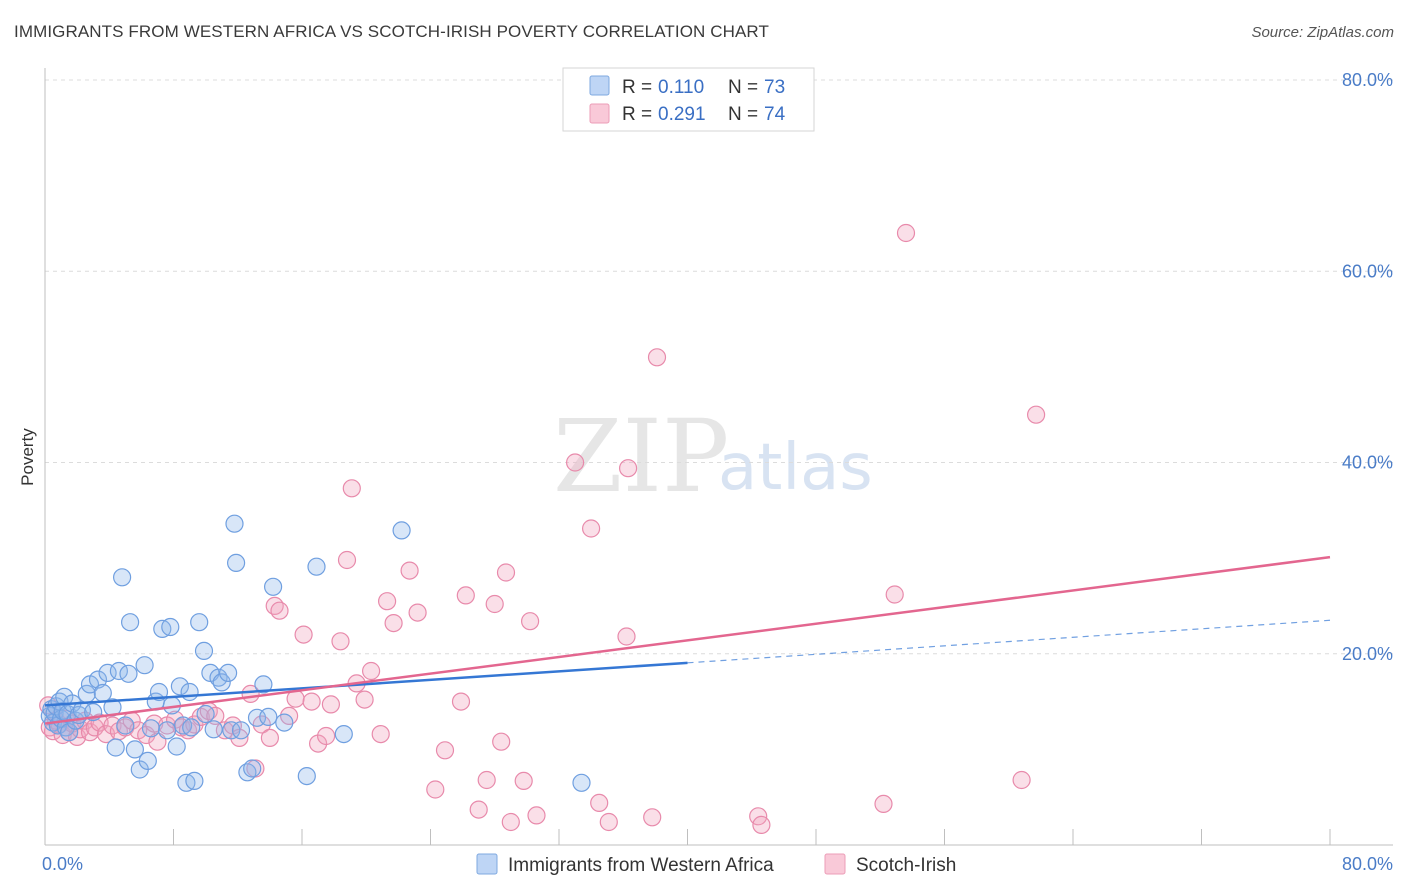  What do you see at coordinates (62, 864) in the screenshot?
I see `x-tick-label-min: 0.0%` at bounding box center [62, 864].